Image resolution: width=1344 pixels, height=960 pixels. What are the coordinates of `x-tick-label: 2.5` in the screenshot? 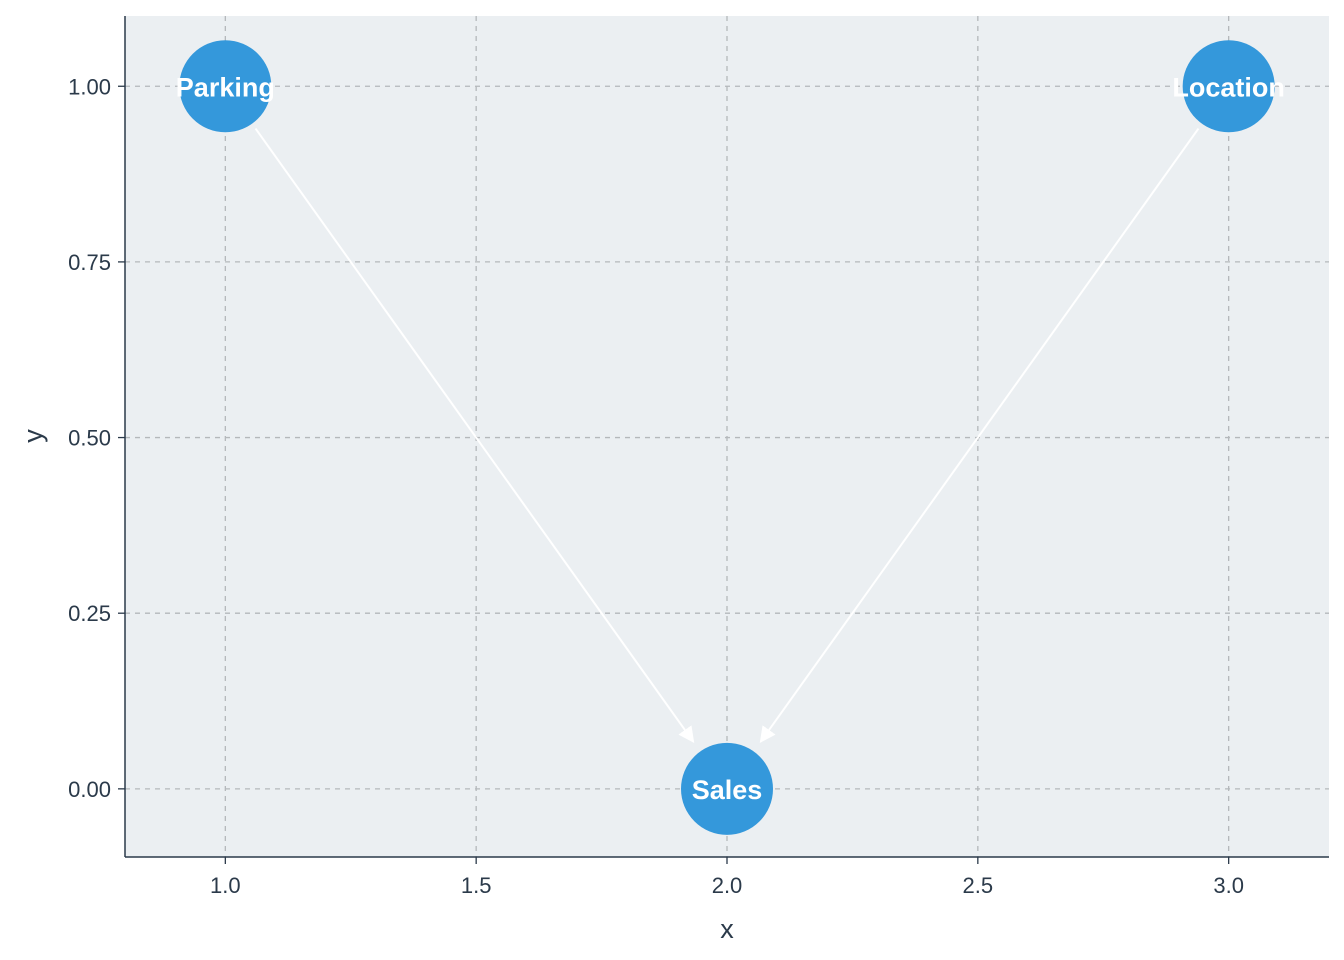 It's located at (978, 885).